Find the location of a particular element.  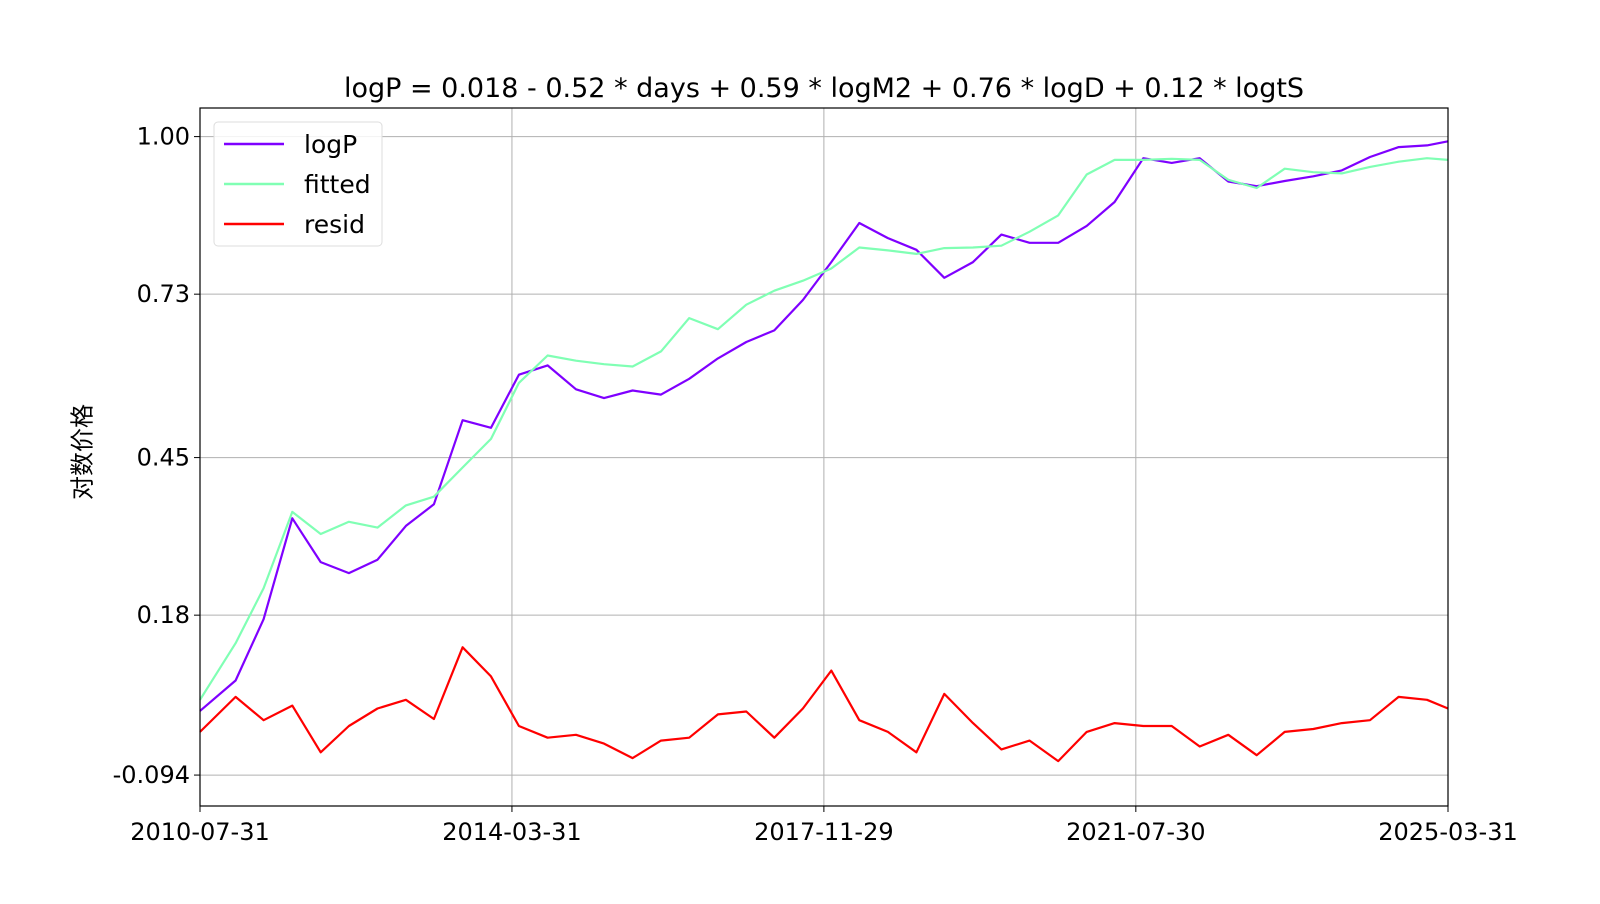

x-tick-label: 2014-03-31 is located at coordinates (511, 832).